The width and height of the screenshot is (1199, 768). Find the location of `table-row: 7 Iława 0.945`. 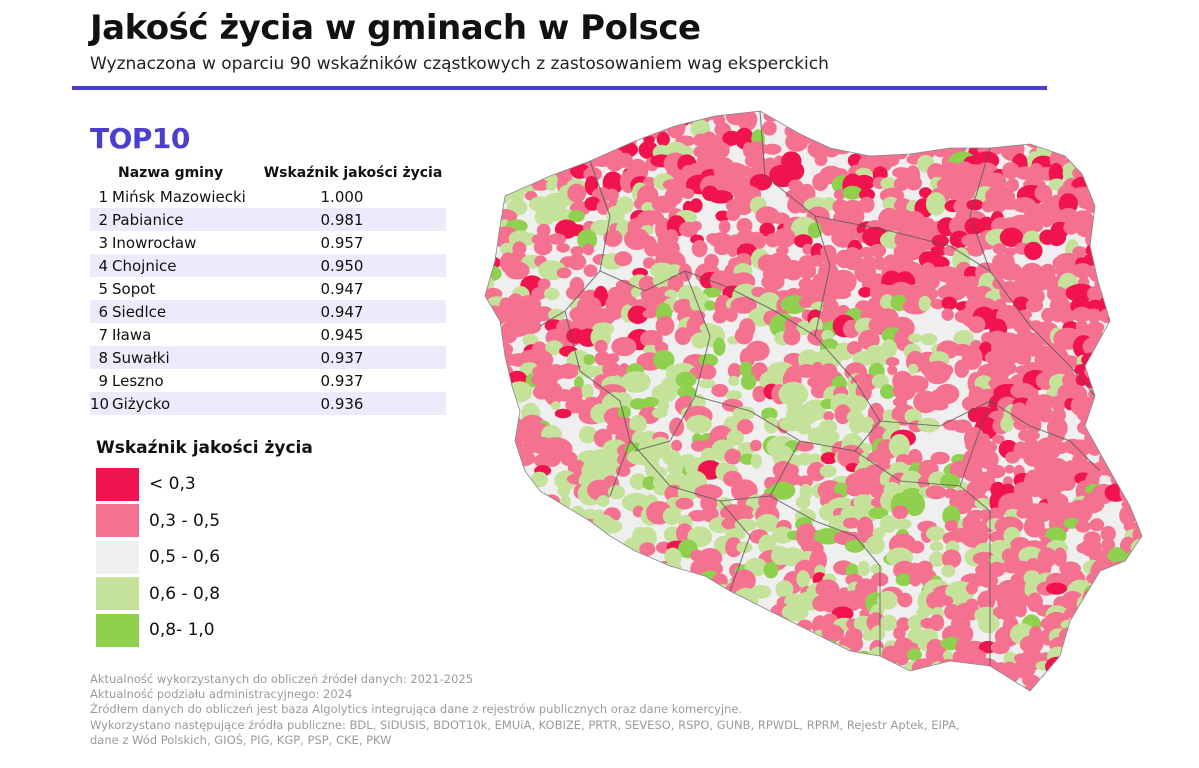

table-row: 7 Iława 0.945 is located at coordinates (268, 334).